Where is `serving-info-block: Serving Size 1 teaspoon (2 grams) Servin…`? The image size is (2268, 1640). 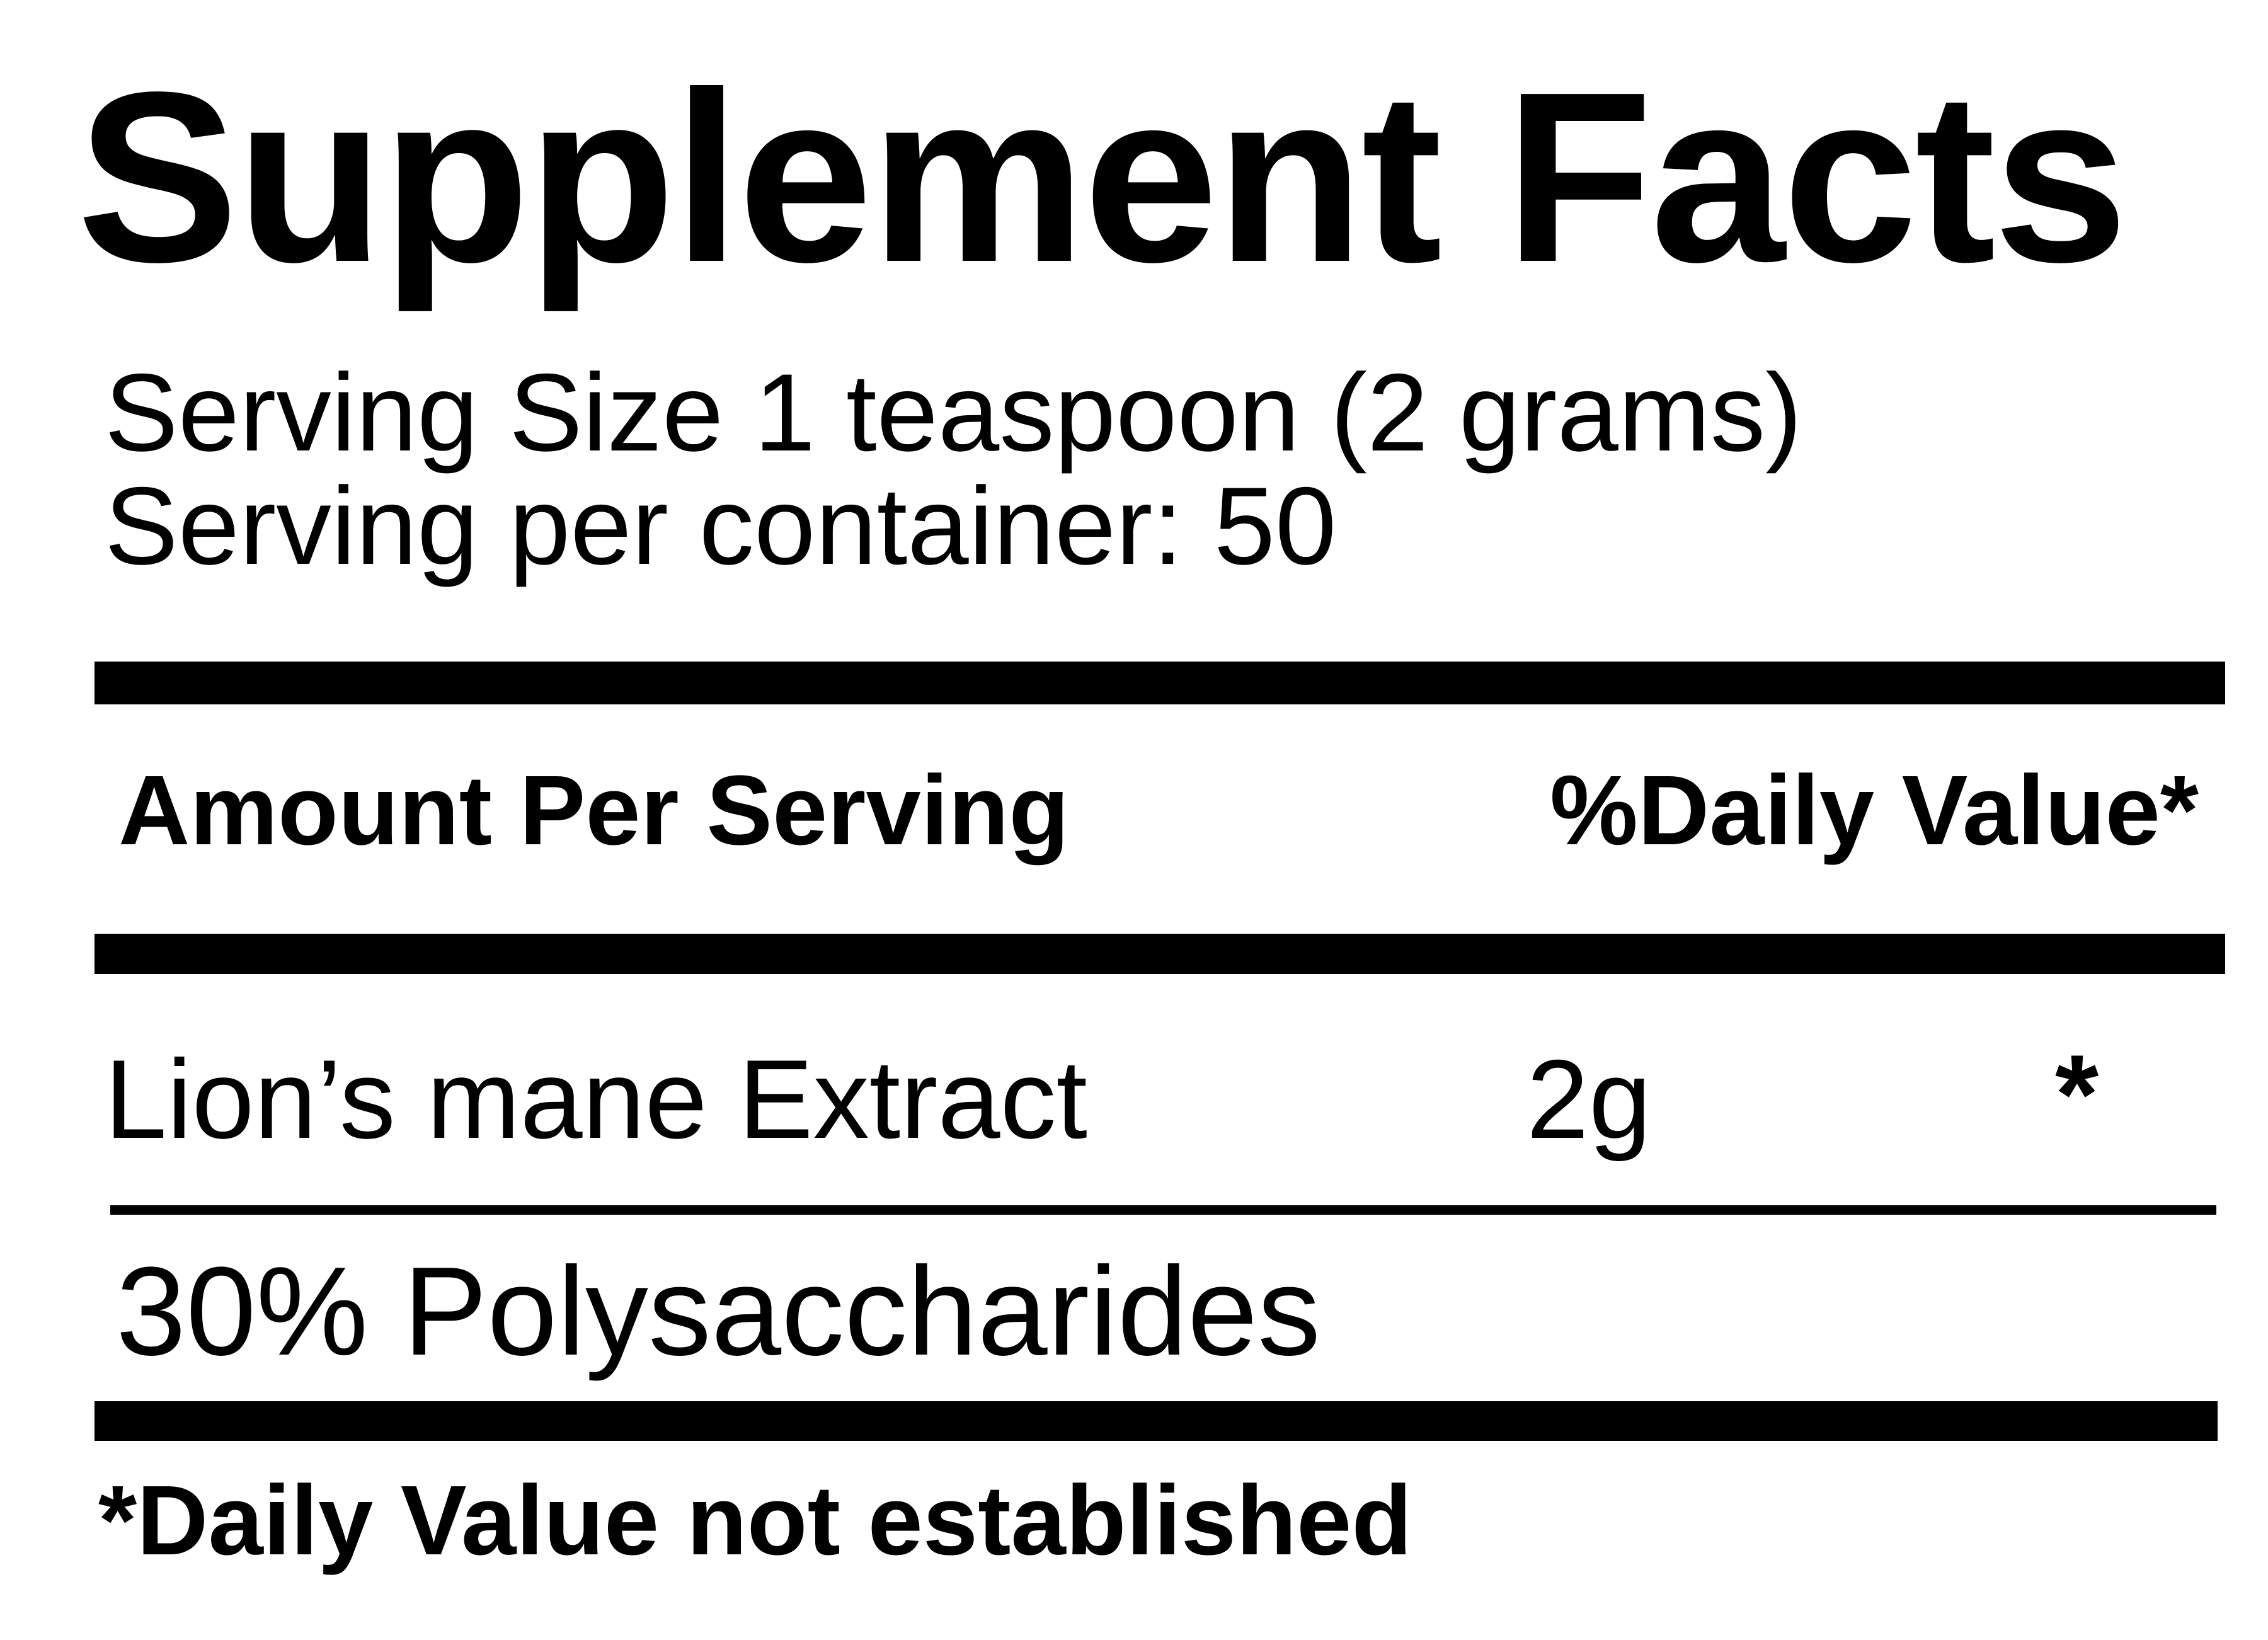
serving-info-block: Serving Size 1 teaspoon (2 grams) Servin… is located at coordinates (953, 470).